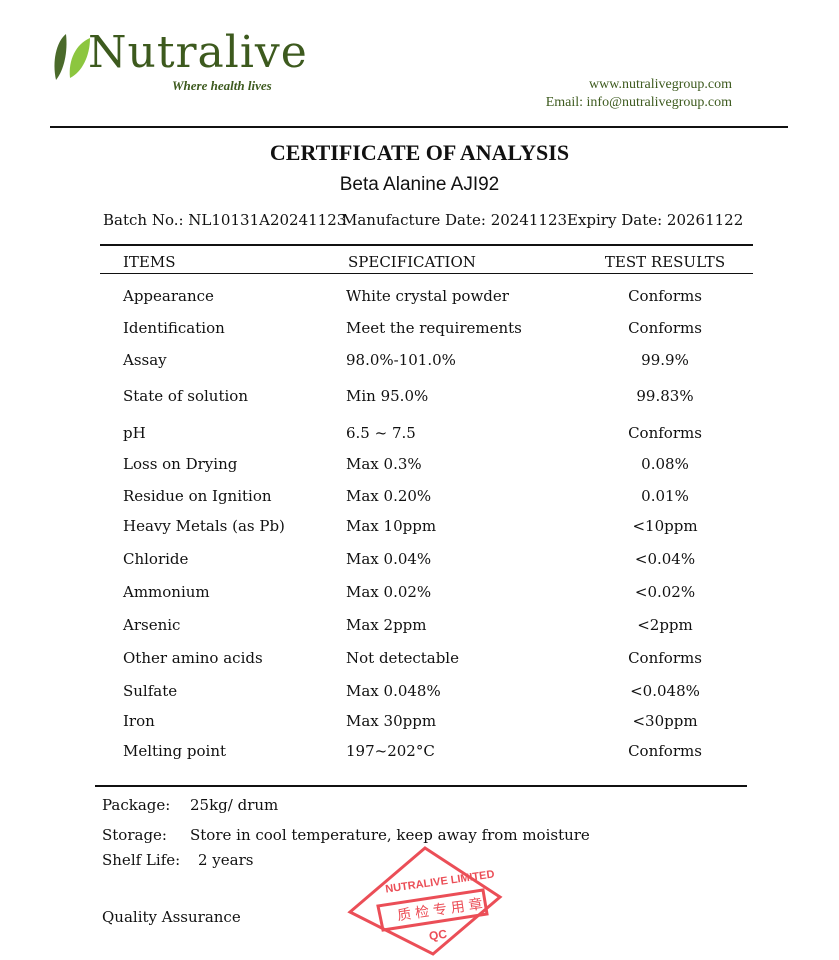 The width and height of the screenshot is (839, 960). I want to click on test-result: <10ppm, so click(665, 526).